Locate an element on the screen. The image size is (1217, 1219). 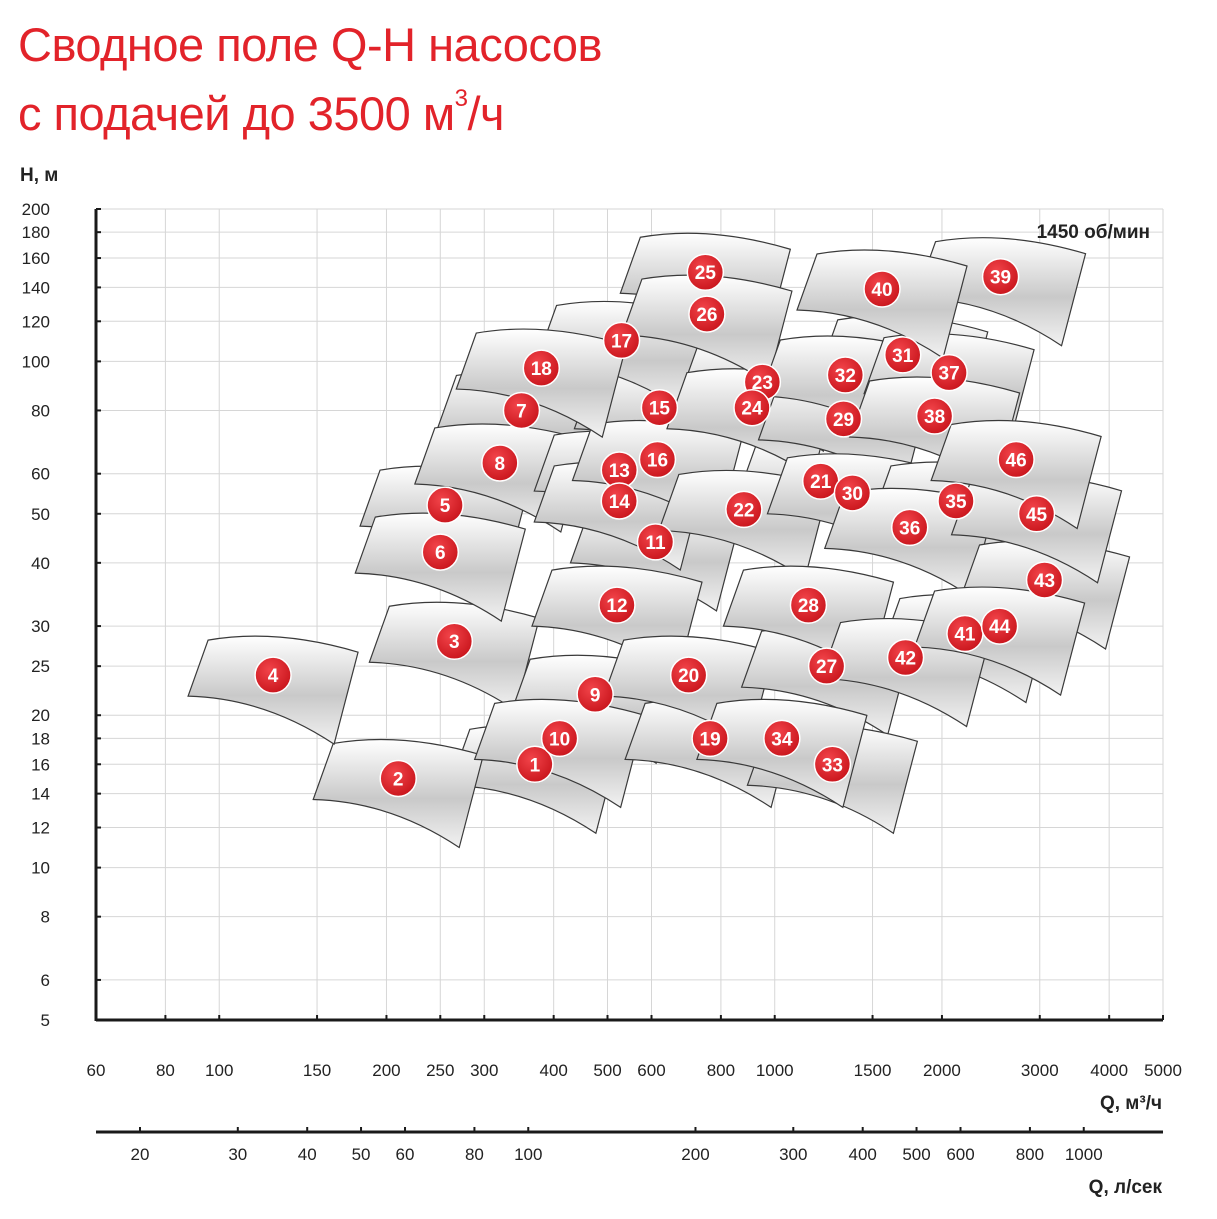
pump-marker-label: 38 is located at coordinates (934, 417).